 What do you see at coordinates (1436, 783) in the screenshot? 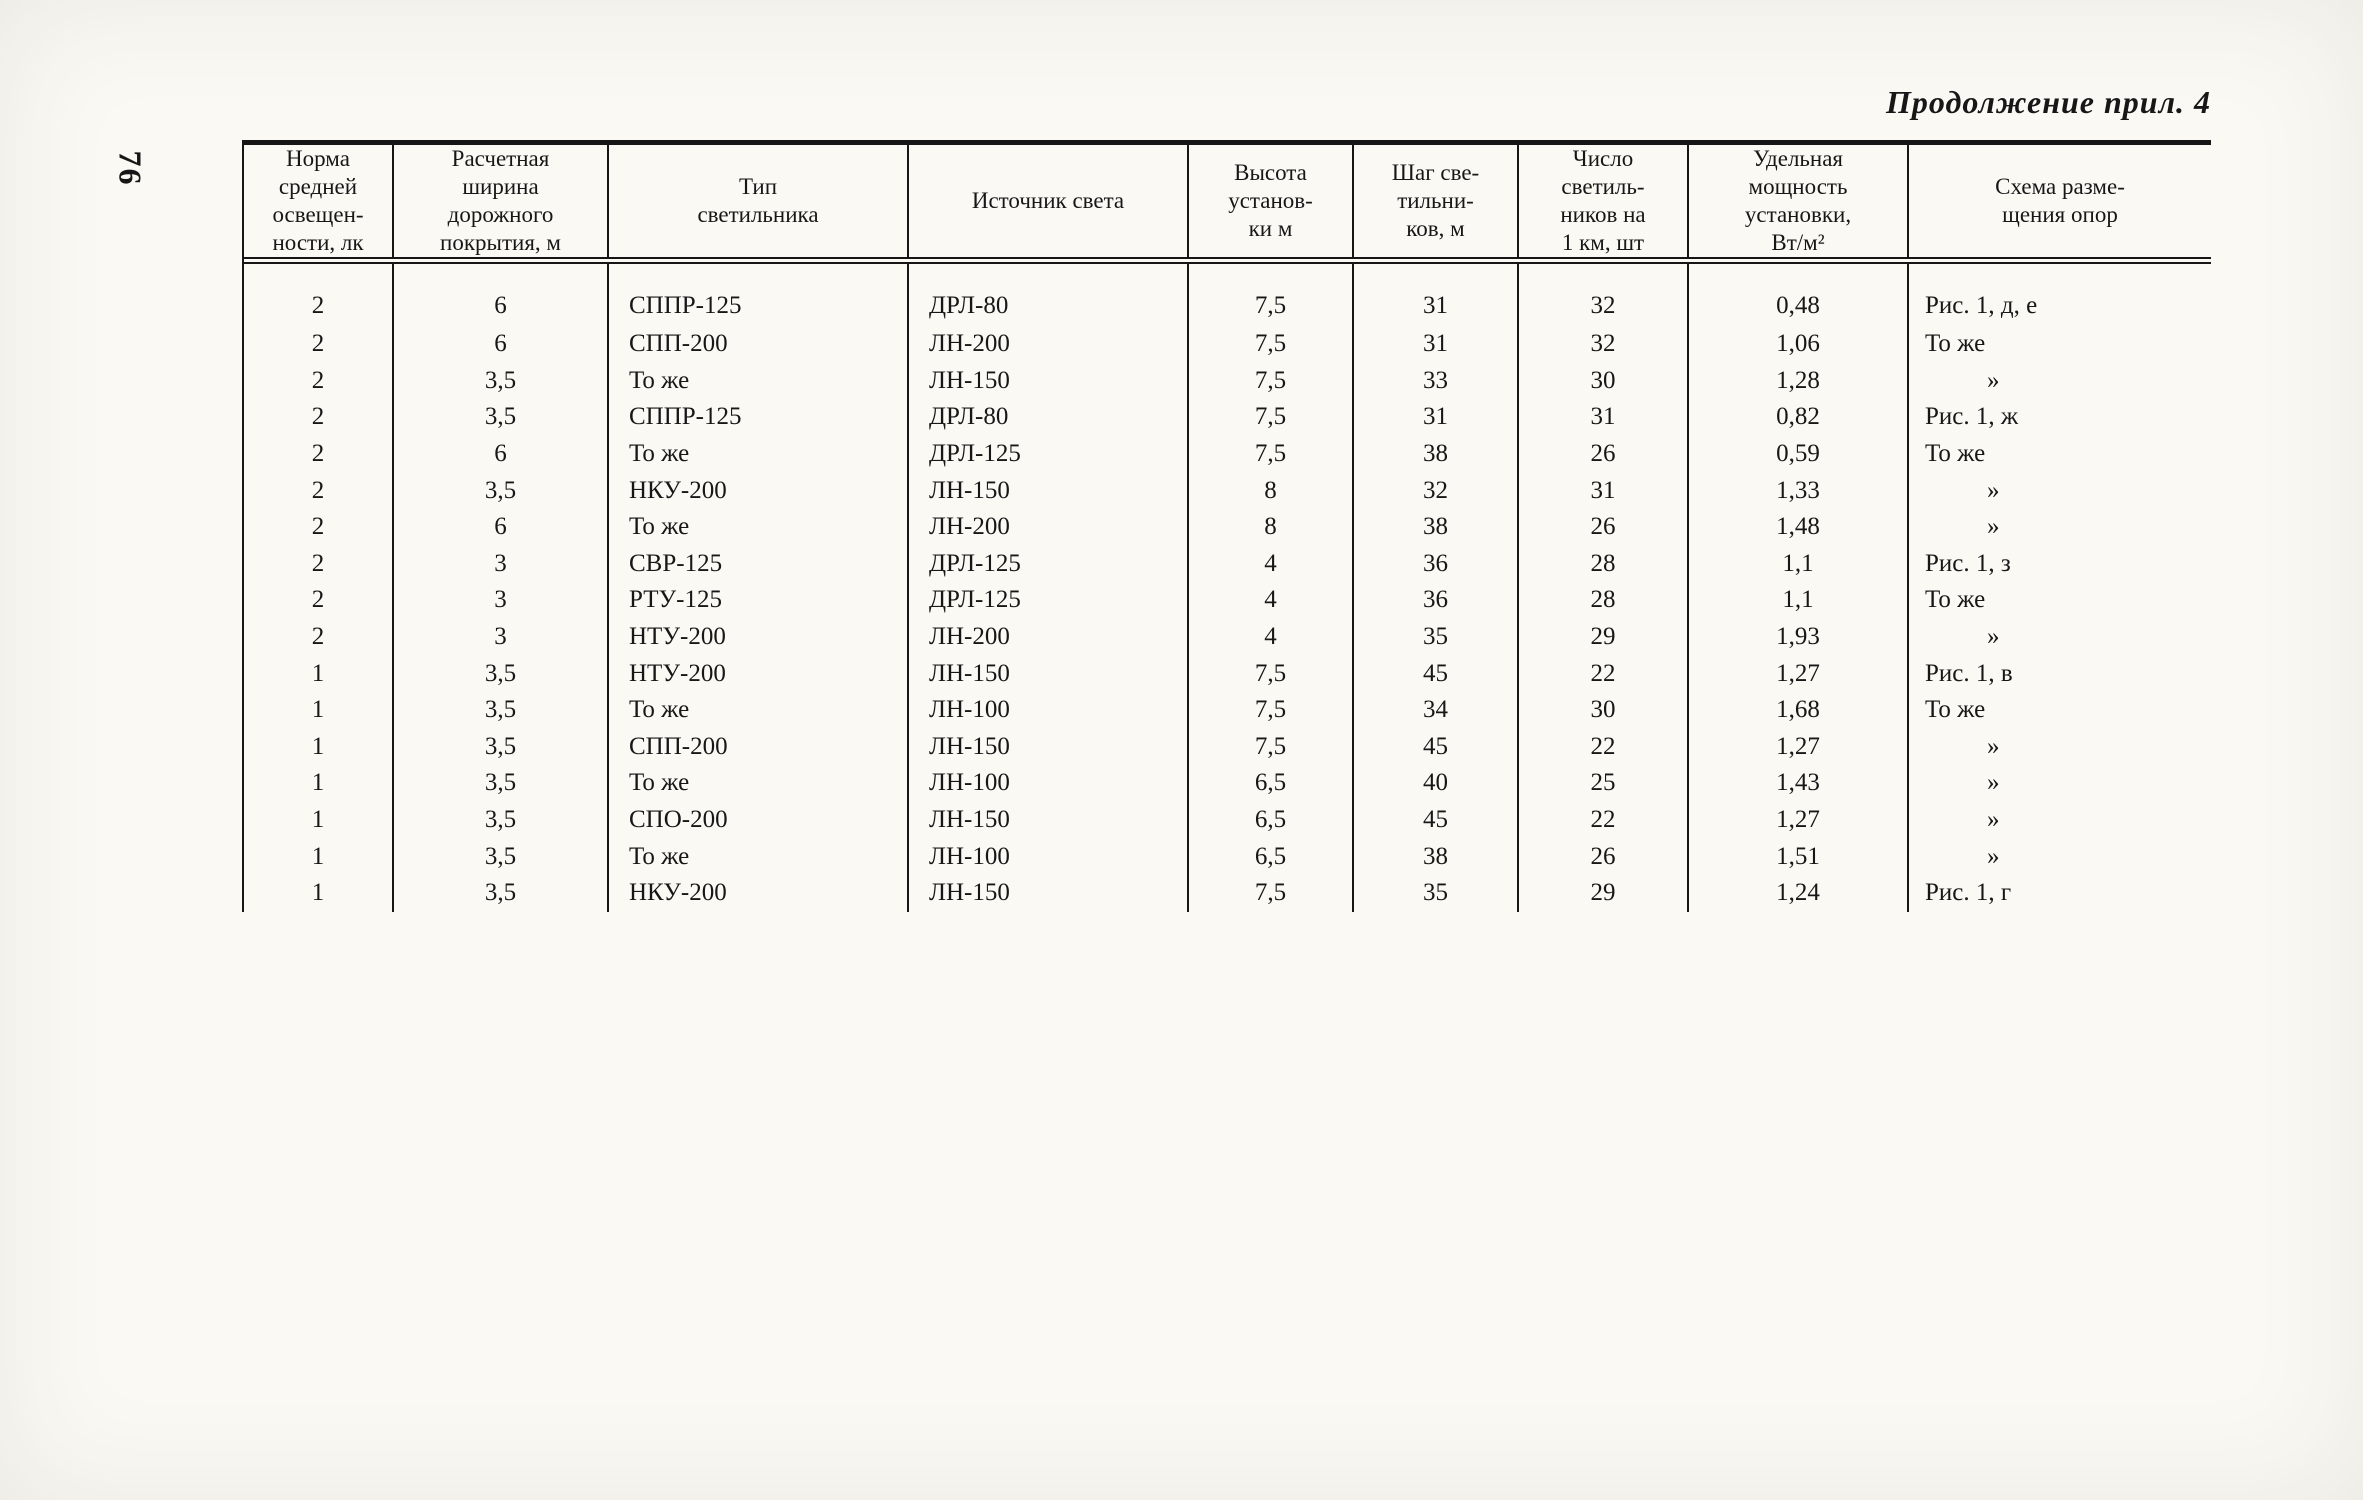
I see `table-cell: 40` at bounding box center [1436, 783].